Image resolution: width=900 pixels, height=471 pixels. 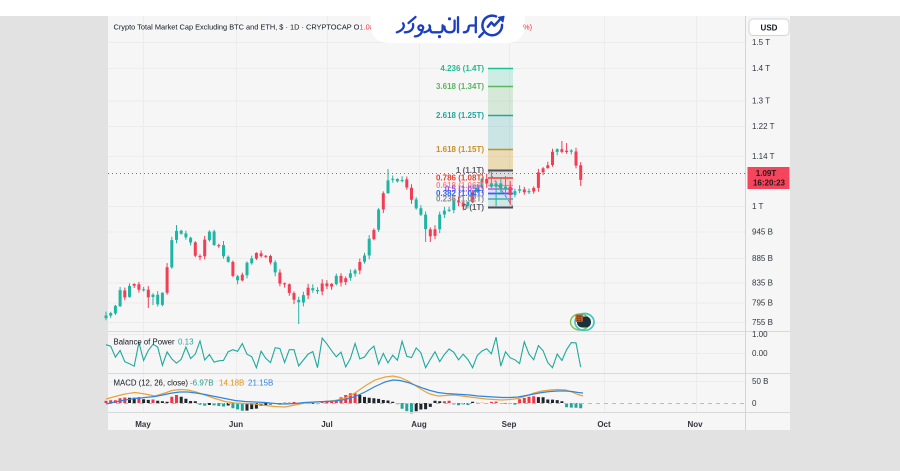 I want to click on svg-text: 50 B, so click(x=760, y=381).